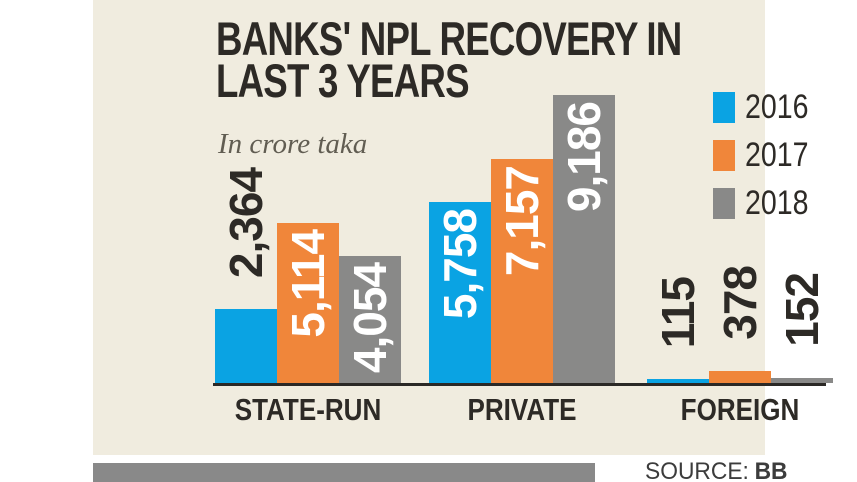 The width and height of the screenshot is (857, 482). Describe the element at coordinates (308, 409) in the screenshot. I see `category-label-state-run: STATE-RUN` at that location.